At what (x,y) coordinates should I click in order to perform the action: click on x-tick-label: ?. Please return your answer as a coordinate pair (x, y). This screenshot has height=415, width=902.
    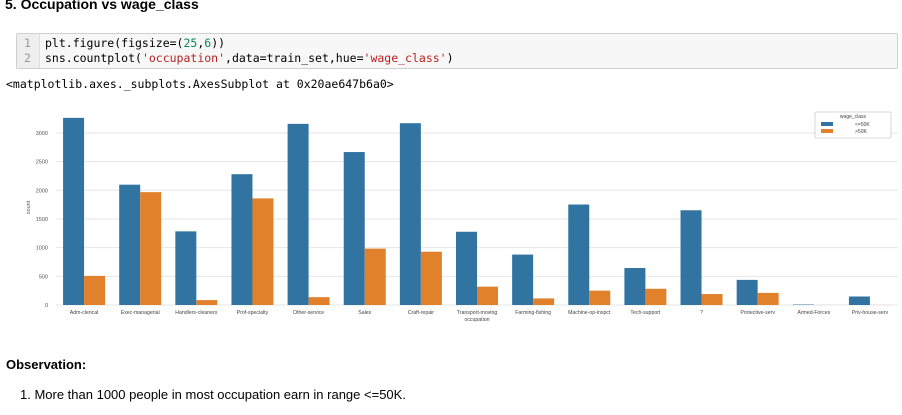
    Looking at the image, I should click on (701, 313).